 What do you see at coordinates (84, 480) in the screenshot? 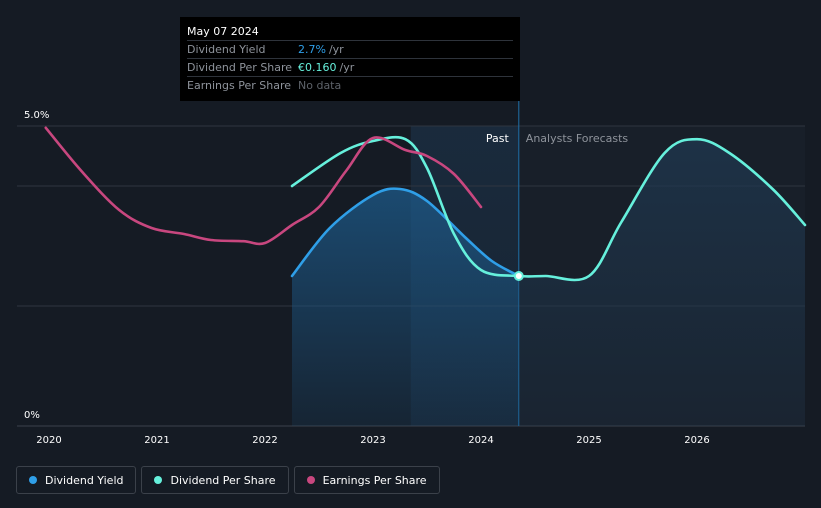
I see `legend-label: Dividend Yield` at bounding box center [84, 480].